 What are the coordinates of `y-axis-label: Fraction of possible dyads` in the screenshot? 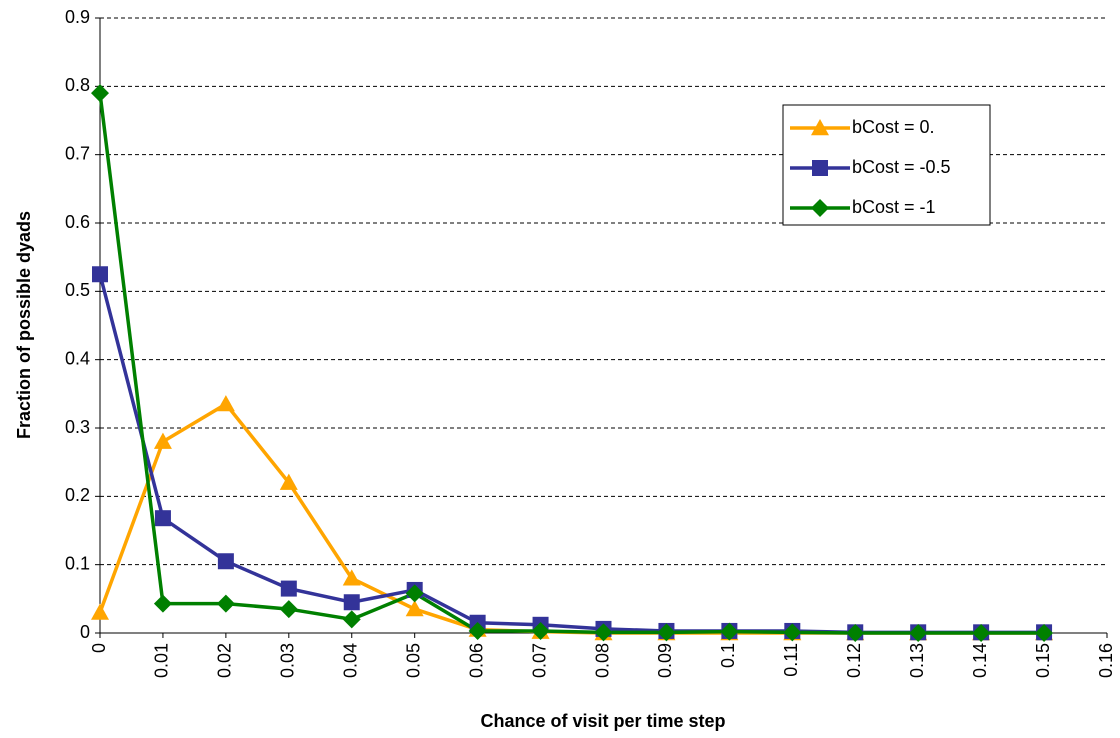 It's located at (24, 325).